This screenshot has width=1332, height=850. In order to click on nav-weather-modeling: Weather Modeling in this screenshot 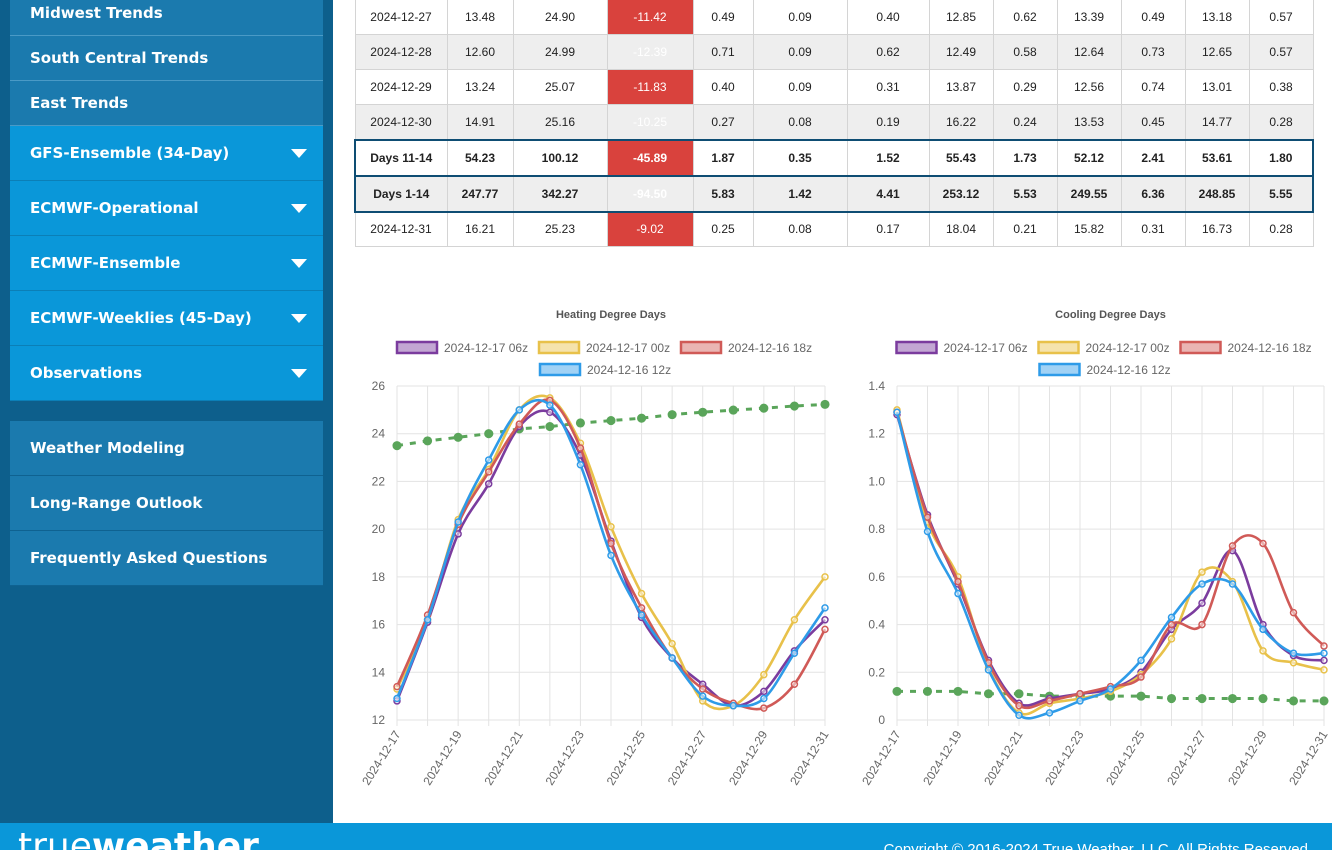, I will do `click(166, 448)`.